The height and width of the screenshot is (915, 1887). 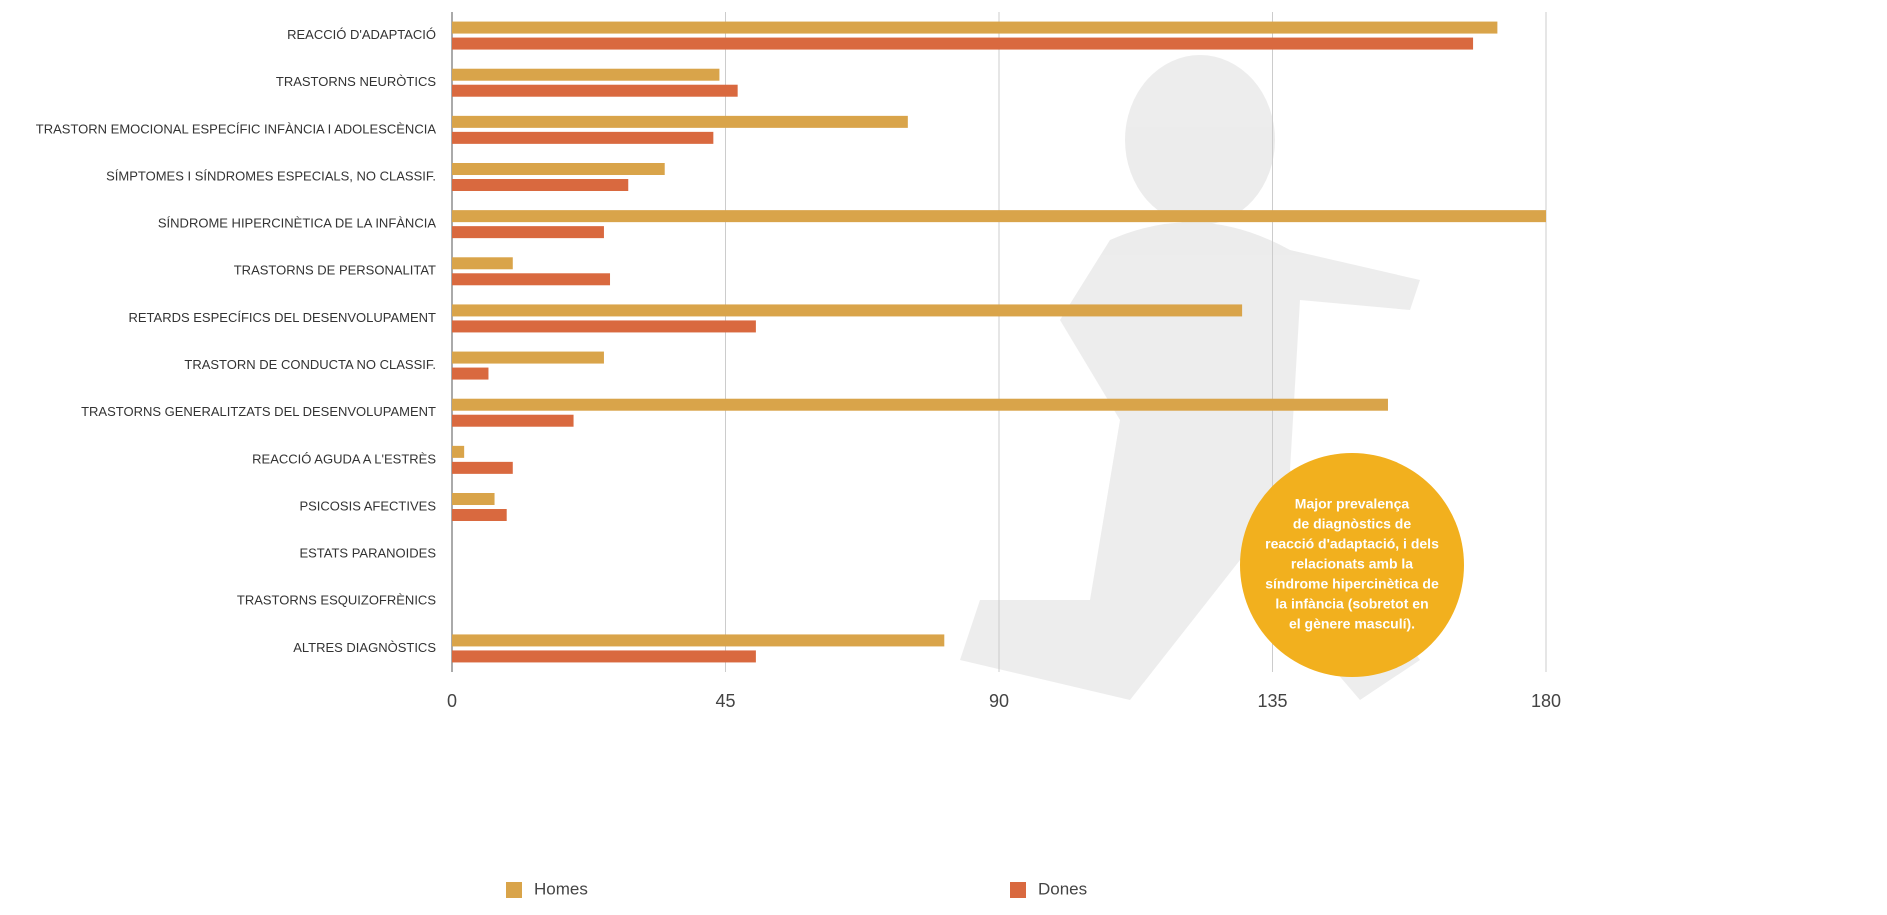 I want to click on y-tick-label: TRASTORNS ESQUIZOFRÈNICS, so click(x=336, y=600).